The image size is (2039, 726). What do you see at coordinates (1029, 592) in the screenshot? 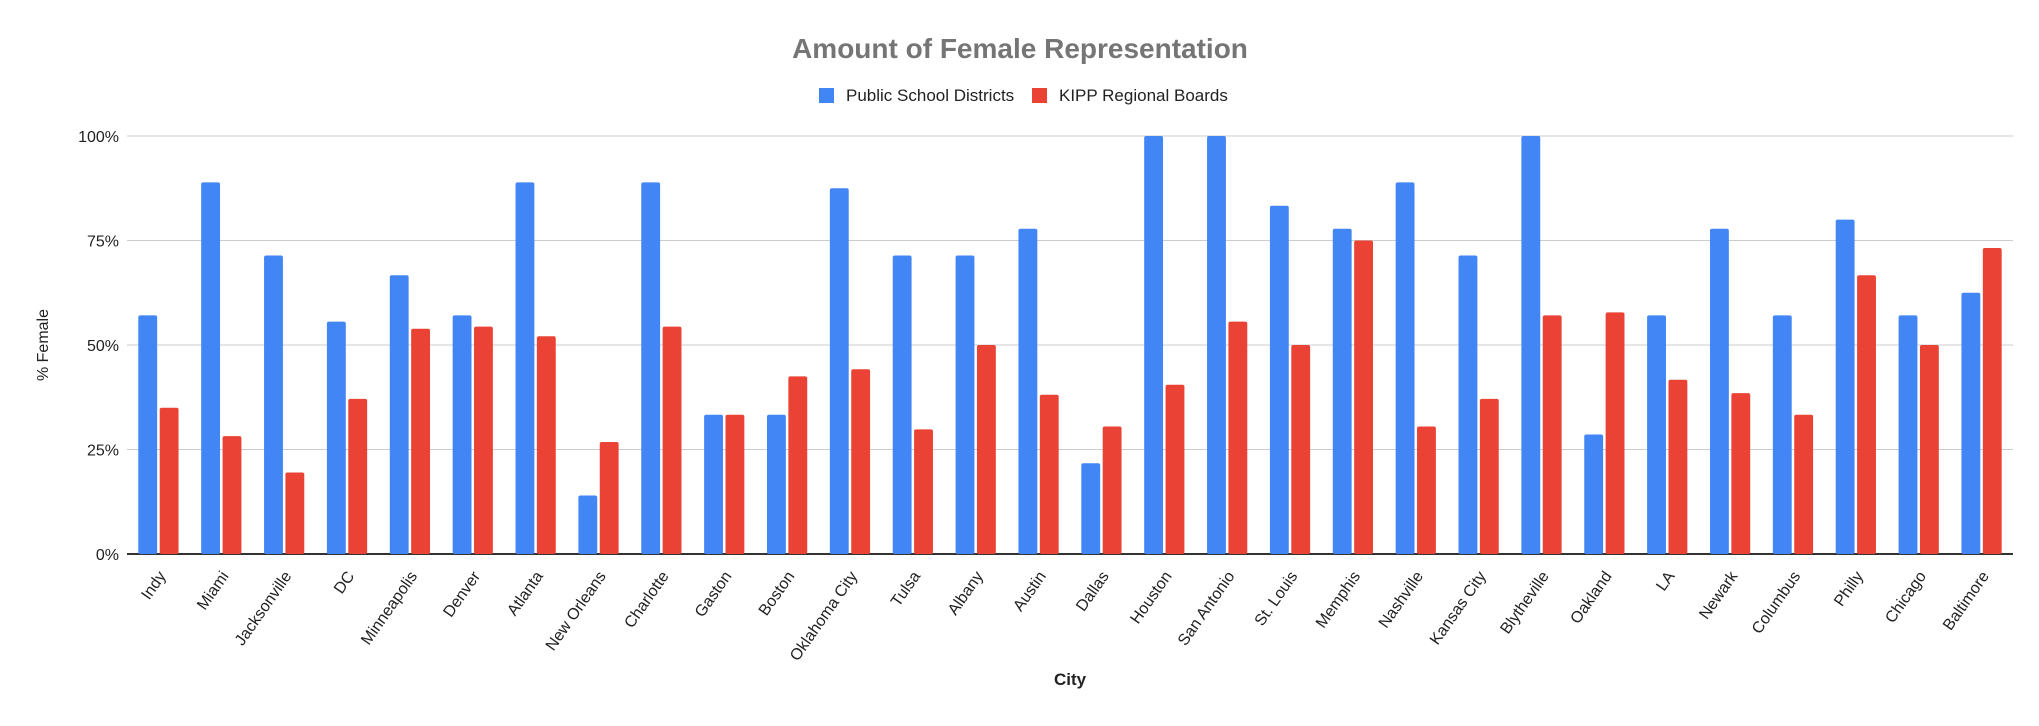
I see `x-tick-label: Austin` at bounding box center [1029, 592].